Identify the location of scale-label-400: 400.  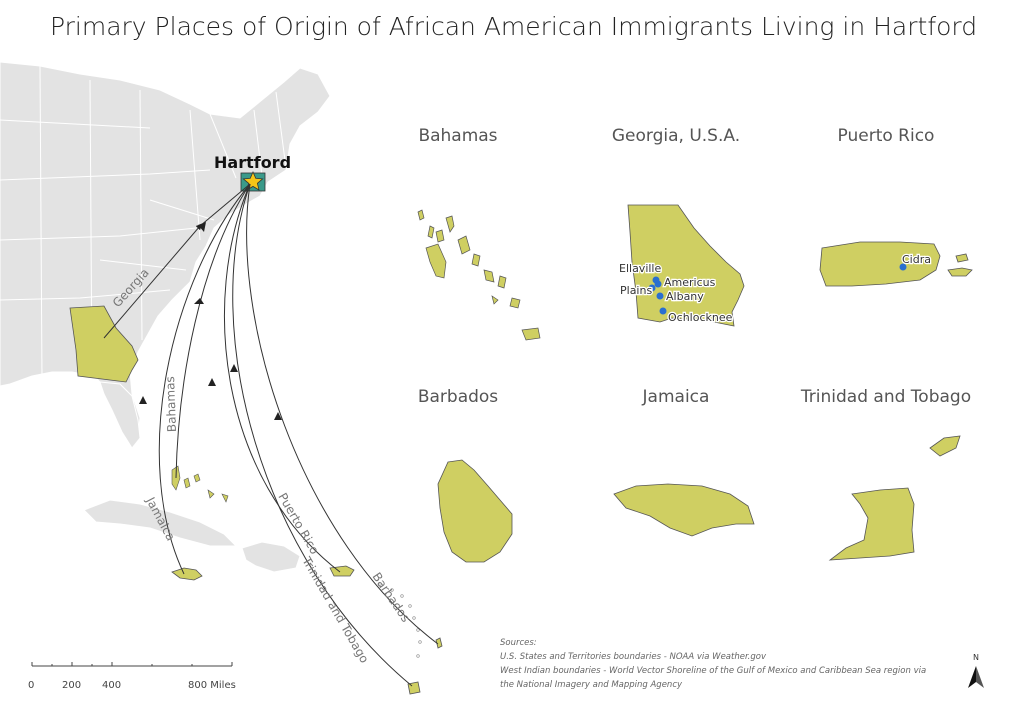
(111, 685).